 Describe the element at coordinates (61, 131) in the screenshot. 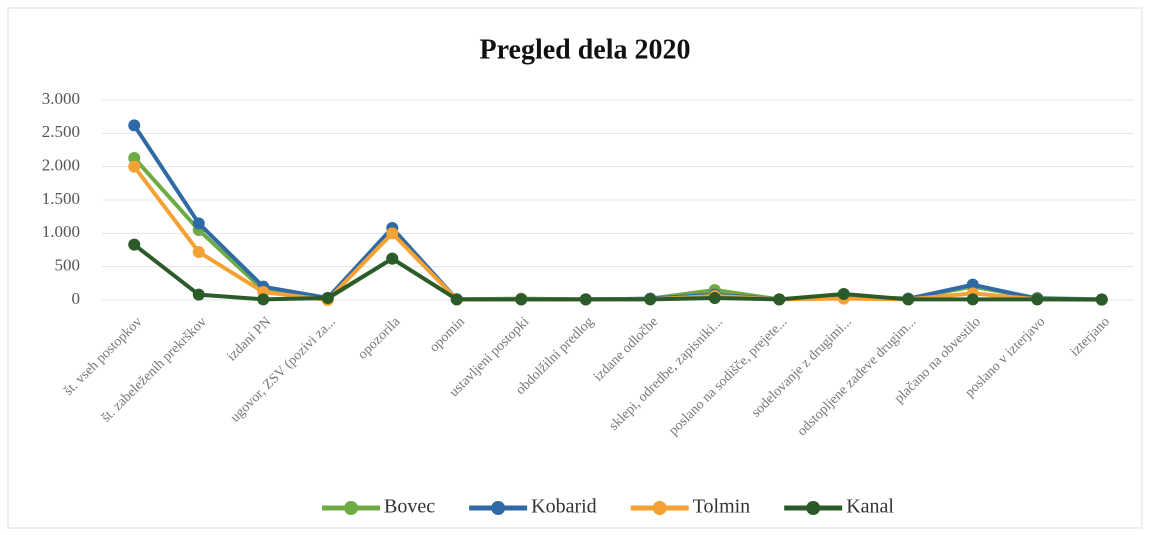

I see `y-tick-label: 2.500` at that location.